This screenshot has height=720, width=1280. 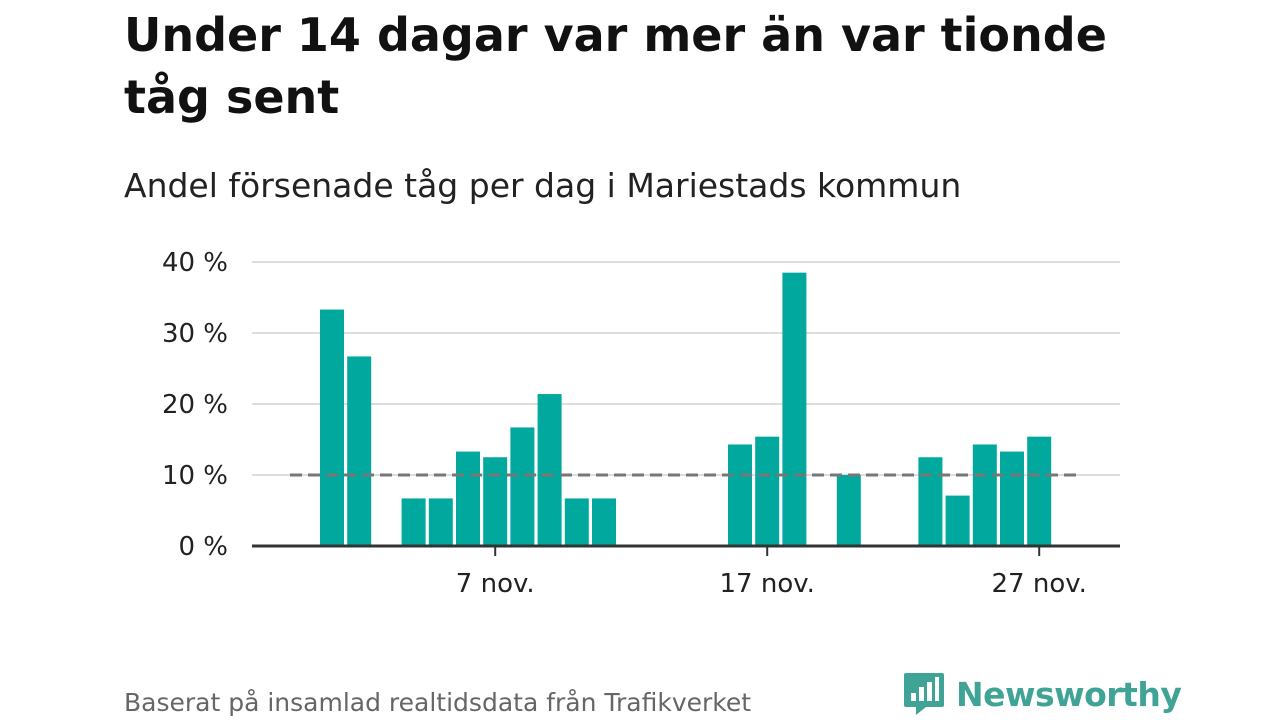 I want to click on x-tick-label: 7 nov., so click(x=495, y=584).